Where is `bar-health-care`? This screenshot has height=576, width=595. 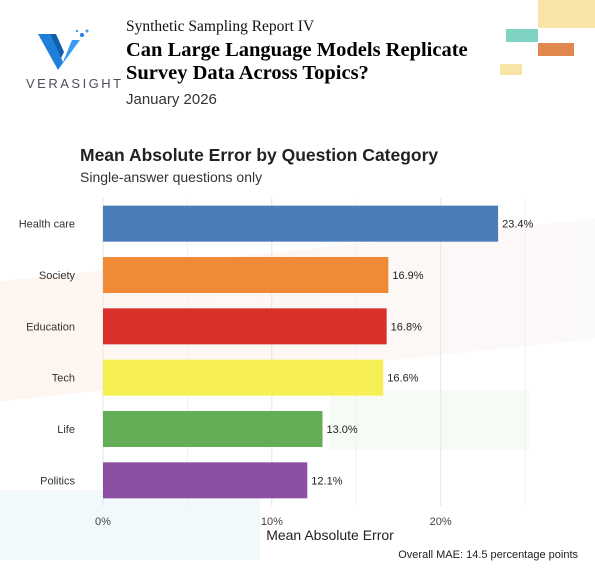 bar-health-care is located at coordinates (301, 223).